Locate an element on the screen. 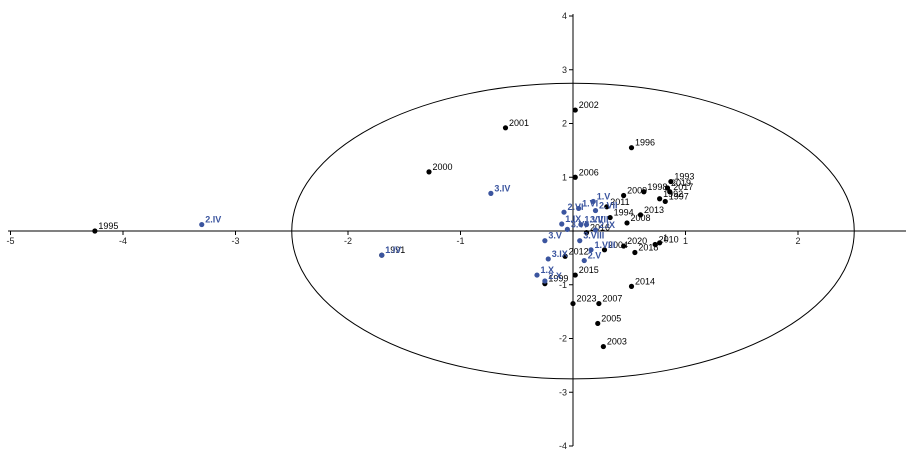 The width and height of the screenshot is (906, 451). year-point-label: 2016 is located at coordinates (600, 228).